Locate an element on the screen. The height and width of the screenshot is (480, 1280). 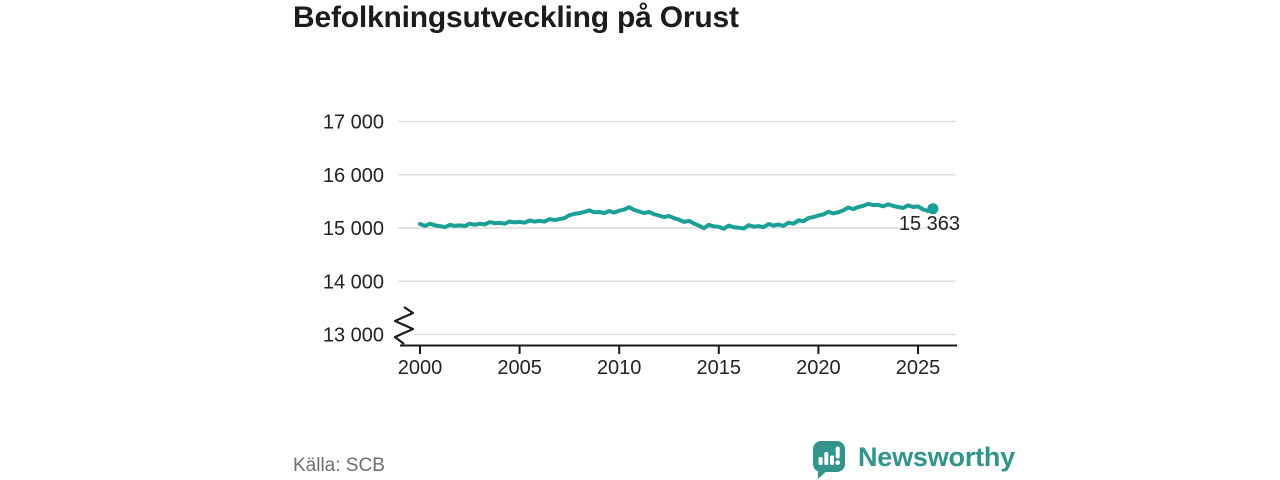
y-tick-label: 16 000 is located at coordinates (353, 176).